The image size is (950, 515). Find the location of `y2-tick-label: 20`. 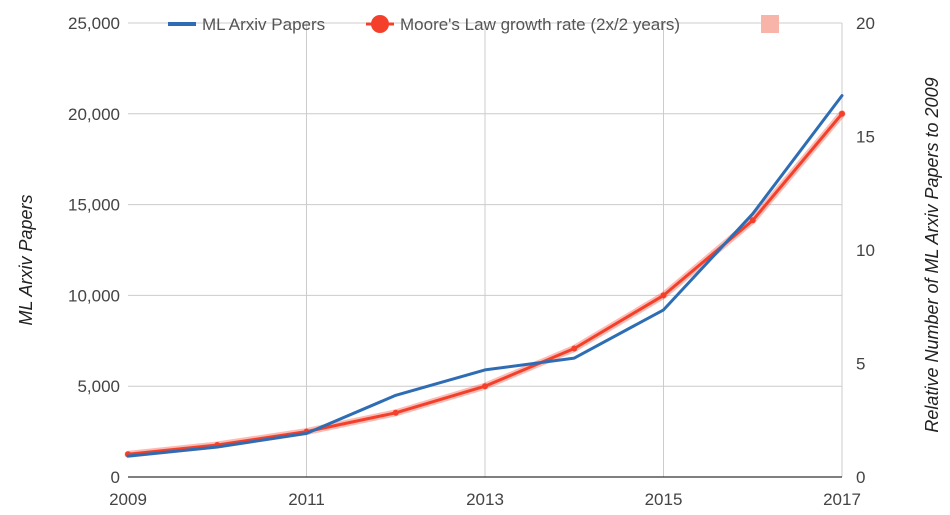

y2-tick-label: 20 is located at coordinates (865, 23).